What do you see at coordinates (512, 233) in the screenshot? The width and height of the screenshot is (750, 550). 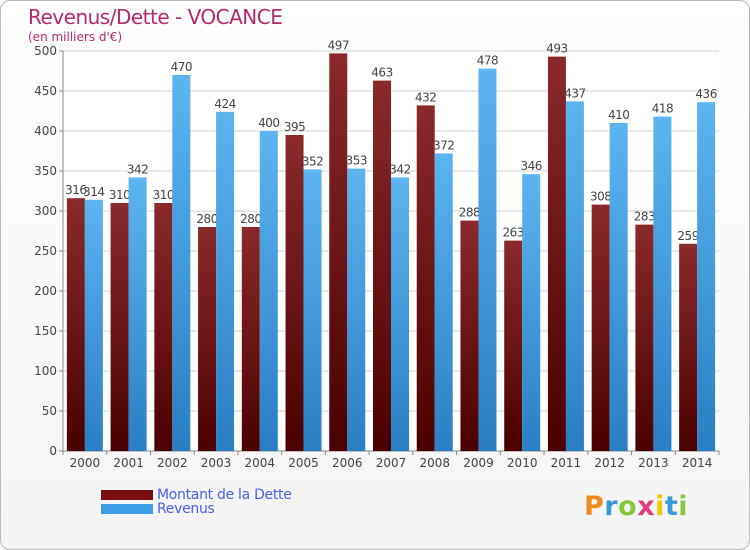 I see `data-label-debt: 263` at bounding box center [512, 233].